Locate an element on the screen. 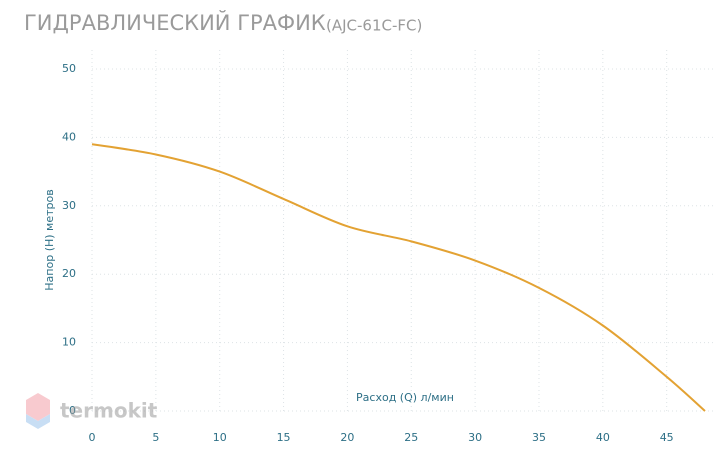  y-tick-label: 50 is located at coordinates (69, 68).